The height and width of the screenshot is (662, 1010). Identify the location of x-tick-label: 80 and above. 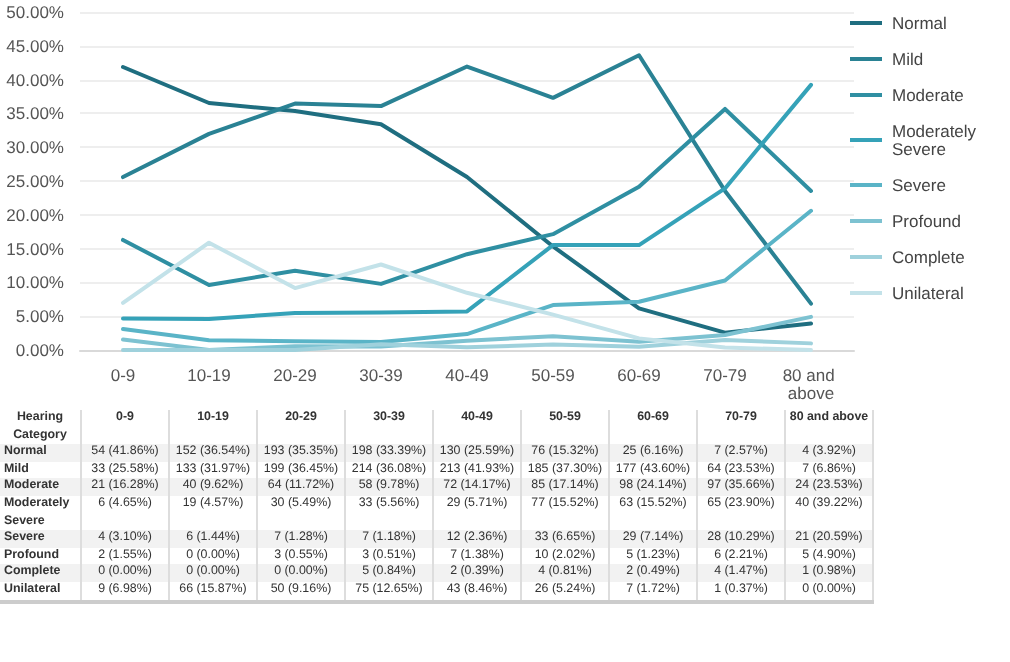
(811, 384).